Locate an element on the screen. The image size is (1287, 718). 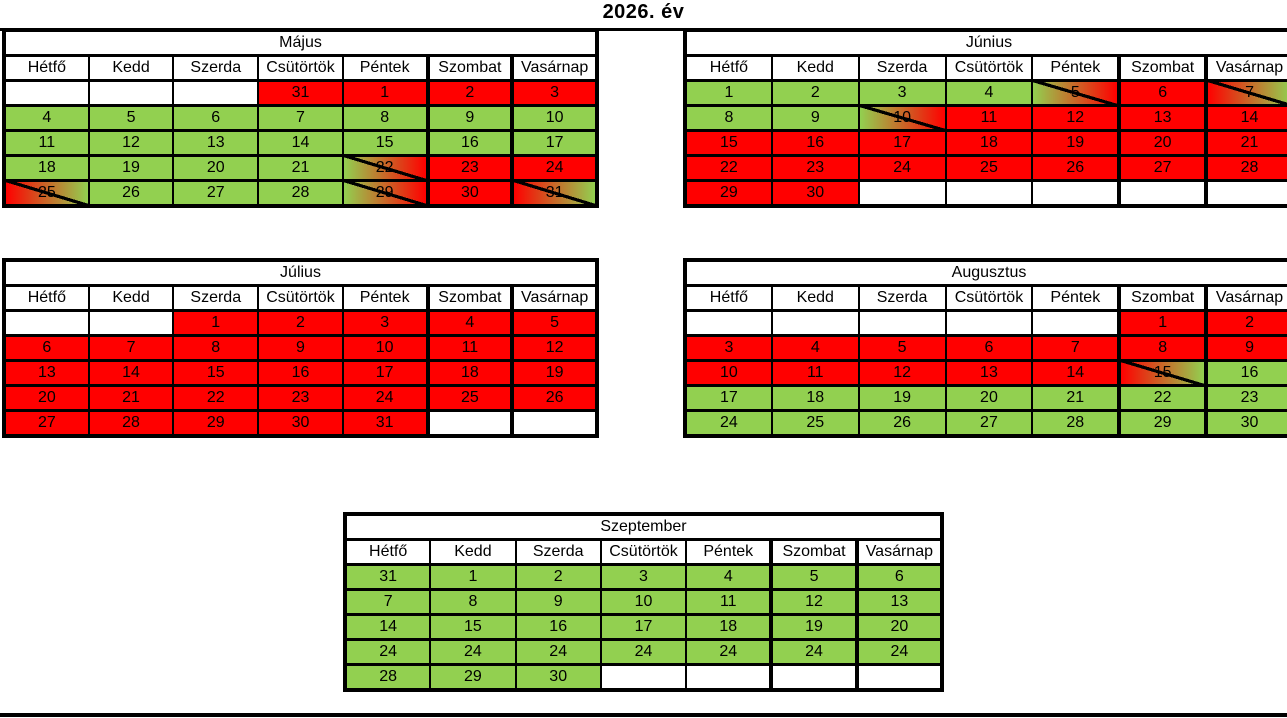
day-header: Csütörtök is located at coordinates (300, 298).